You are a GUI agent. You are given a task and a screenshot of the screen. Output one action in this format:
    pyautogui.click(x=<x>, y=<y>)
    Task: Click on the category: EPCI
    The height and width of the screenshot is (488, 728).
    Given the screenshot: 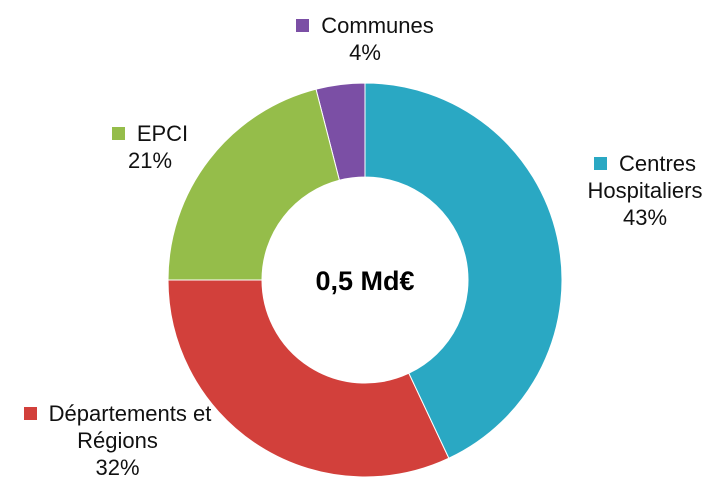 What is the action you would take?
    pyautogui.click(x=162, y=133)
    